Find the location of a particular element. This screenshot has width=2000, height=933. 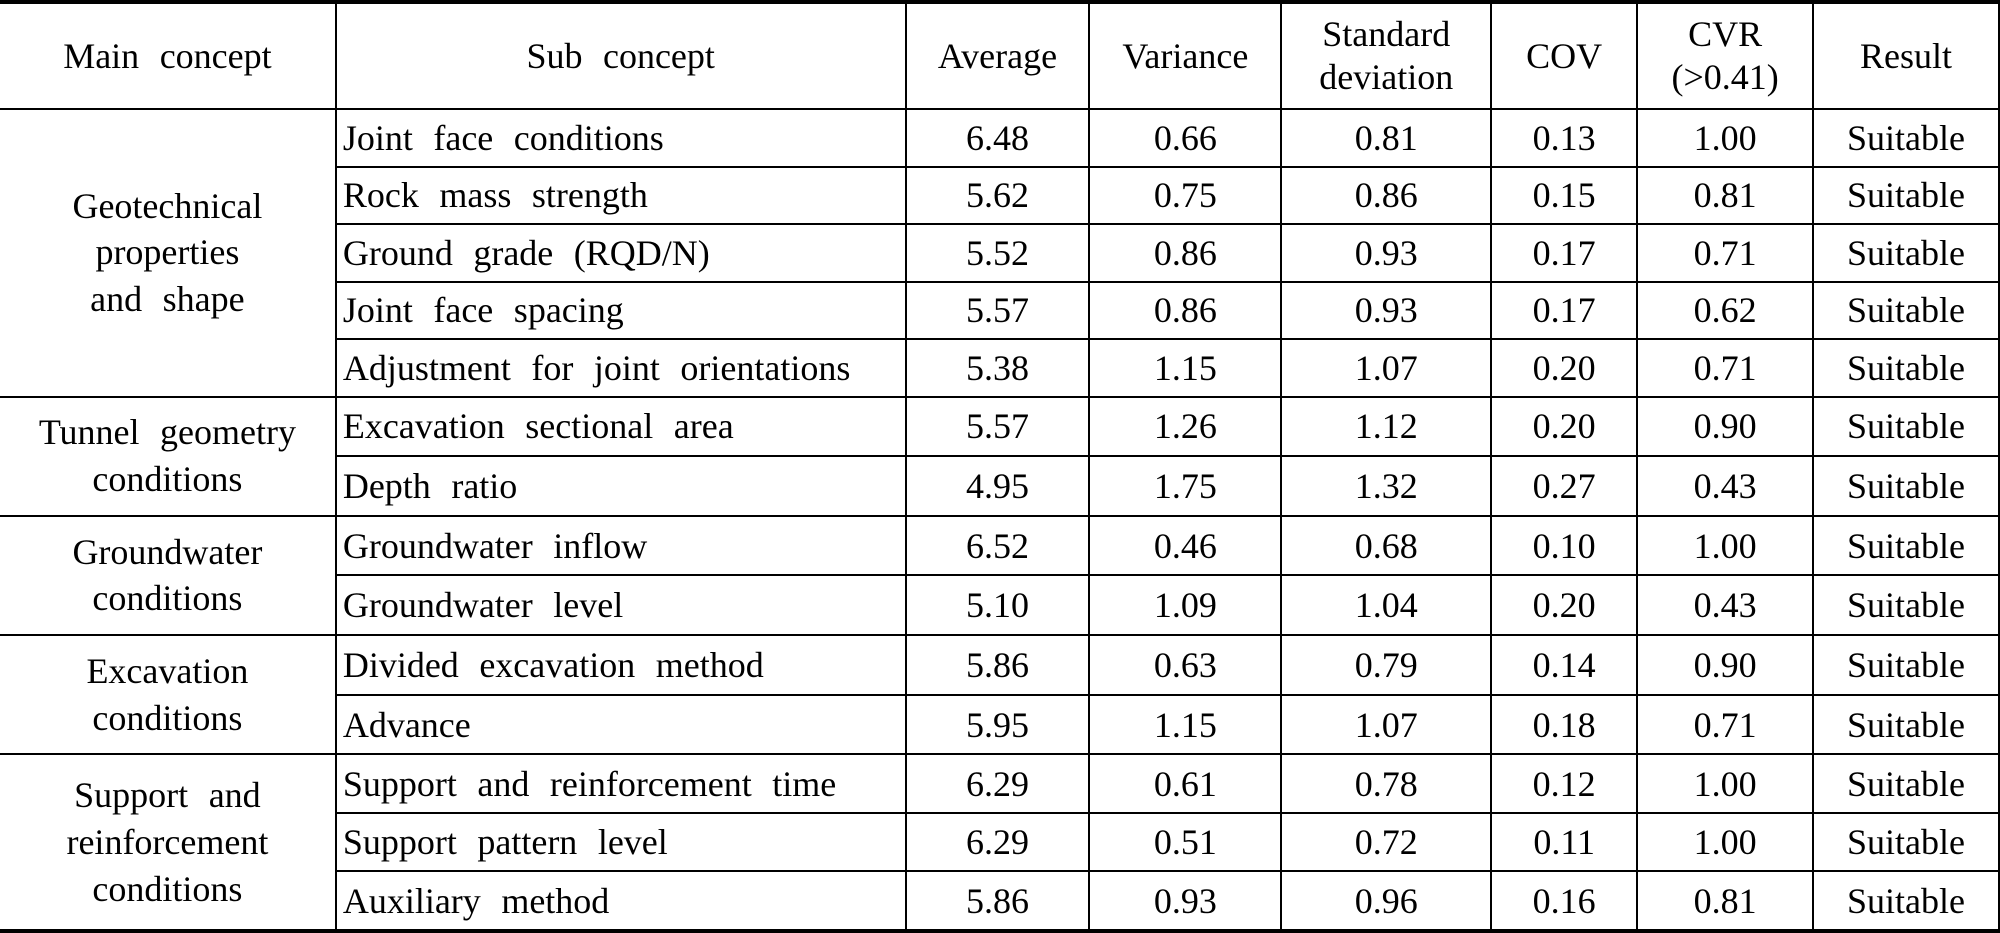

col-header-cov: COV is located at coordinates (1564, 55).